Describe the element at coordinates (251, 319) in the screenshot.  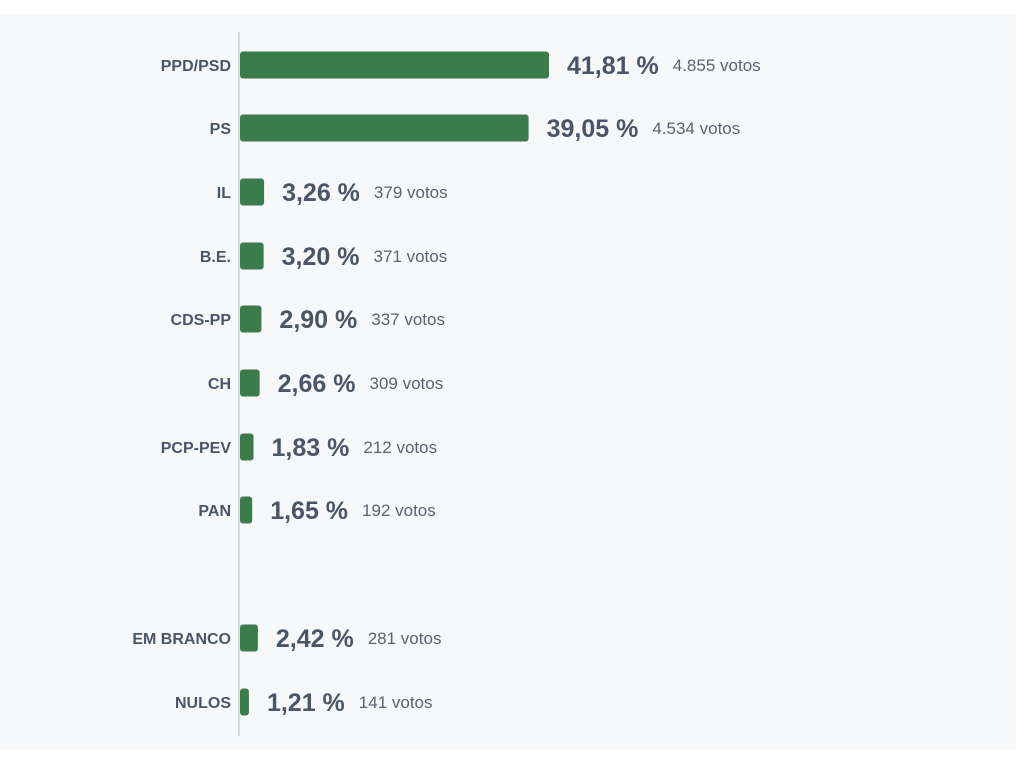
I see `bar-cds-pp` at that location.